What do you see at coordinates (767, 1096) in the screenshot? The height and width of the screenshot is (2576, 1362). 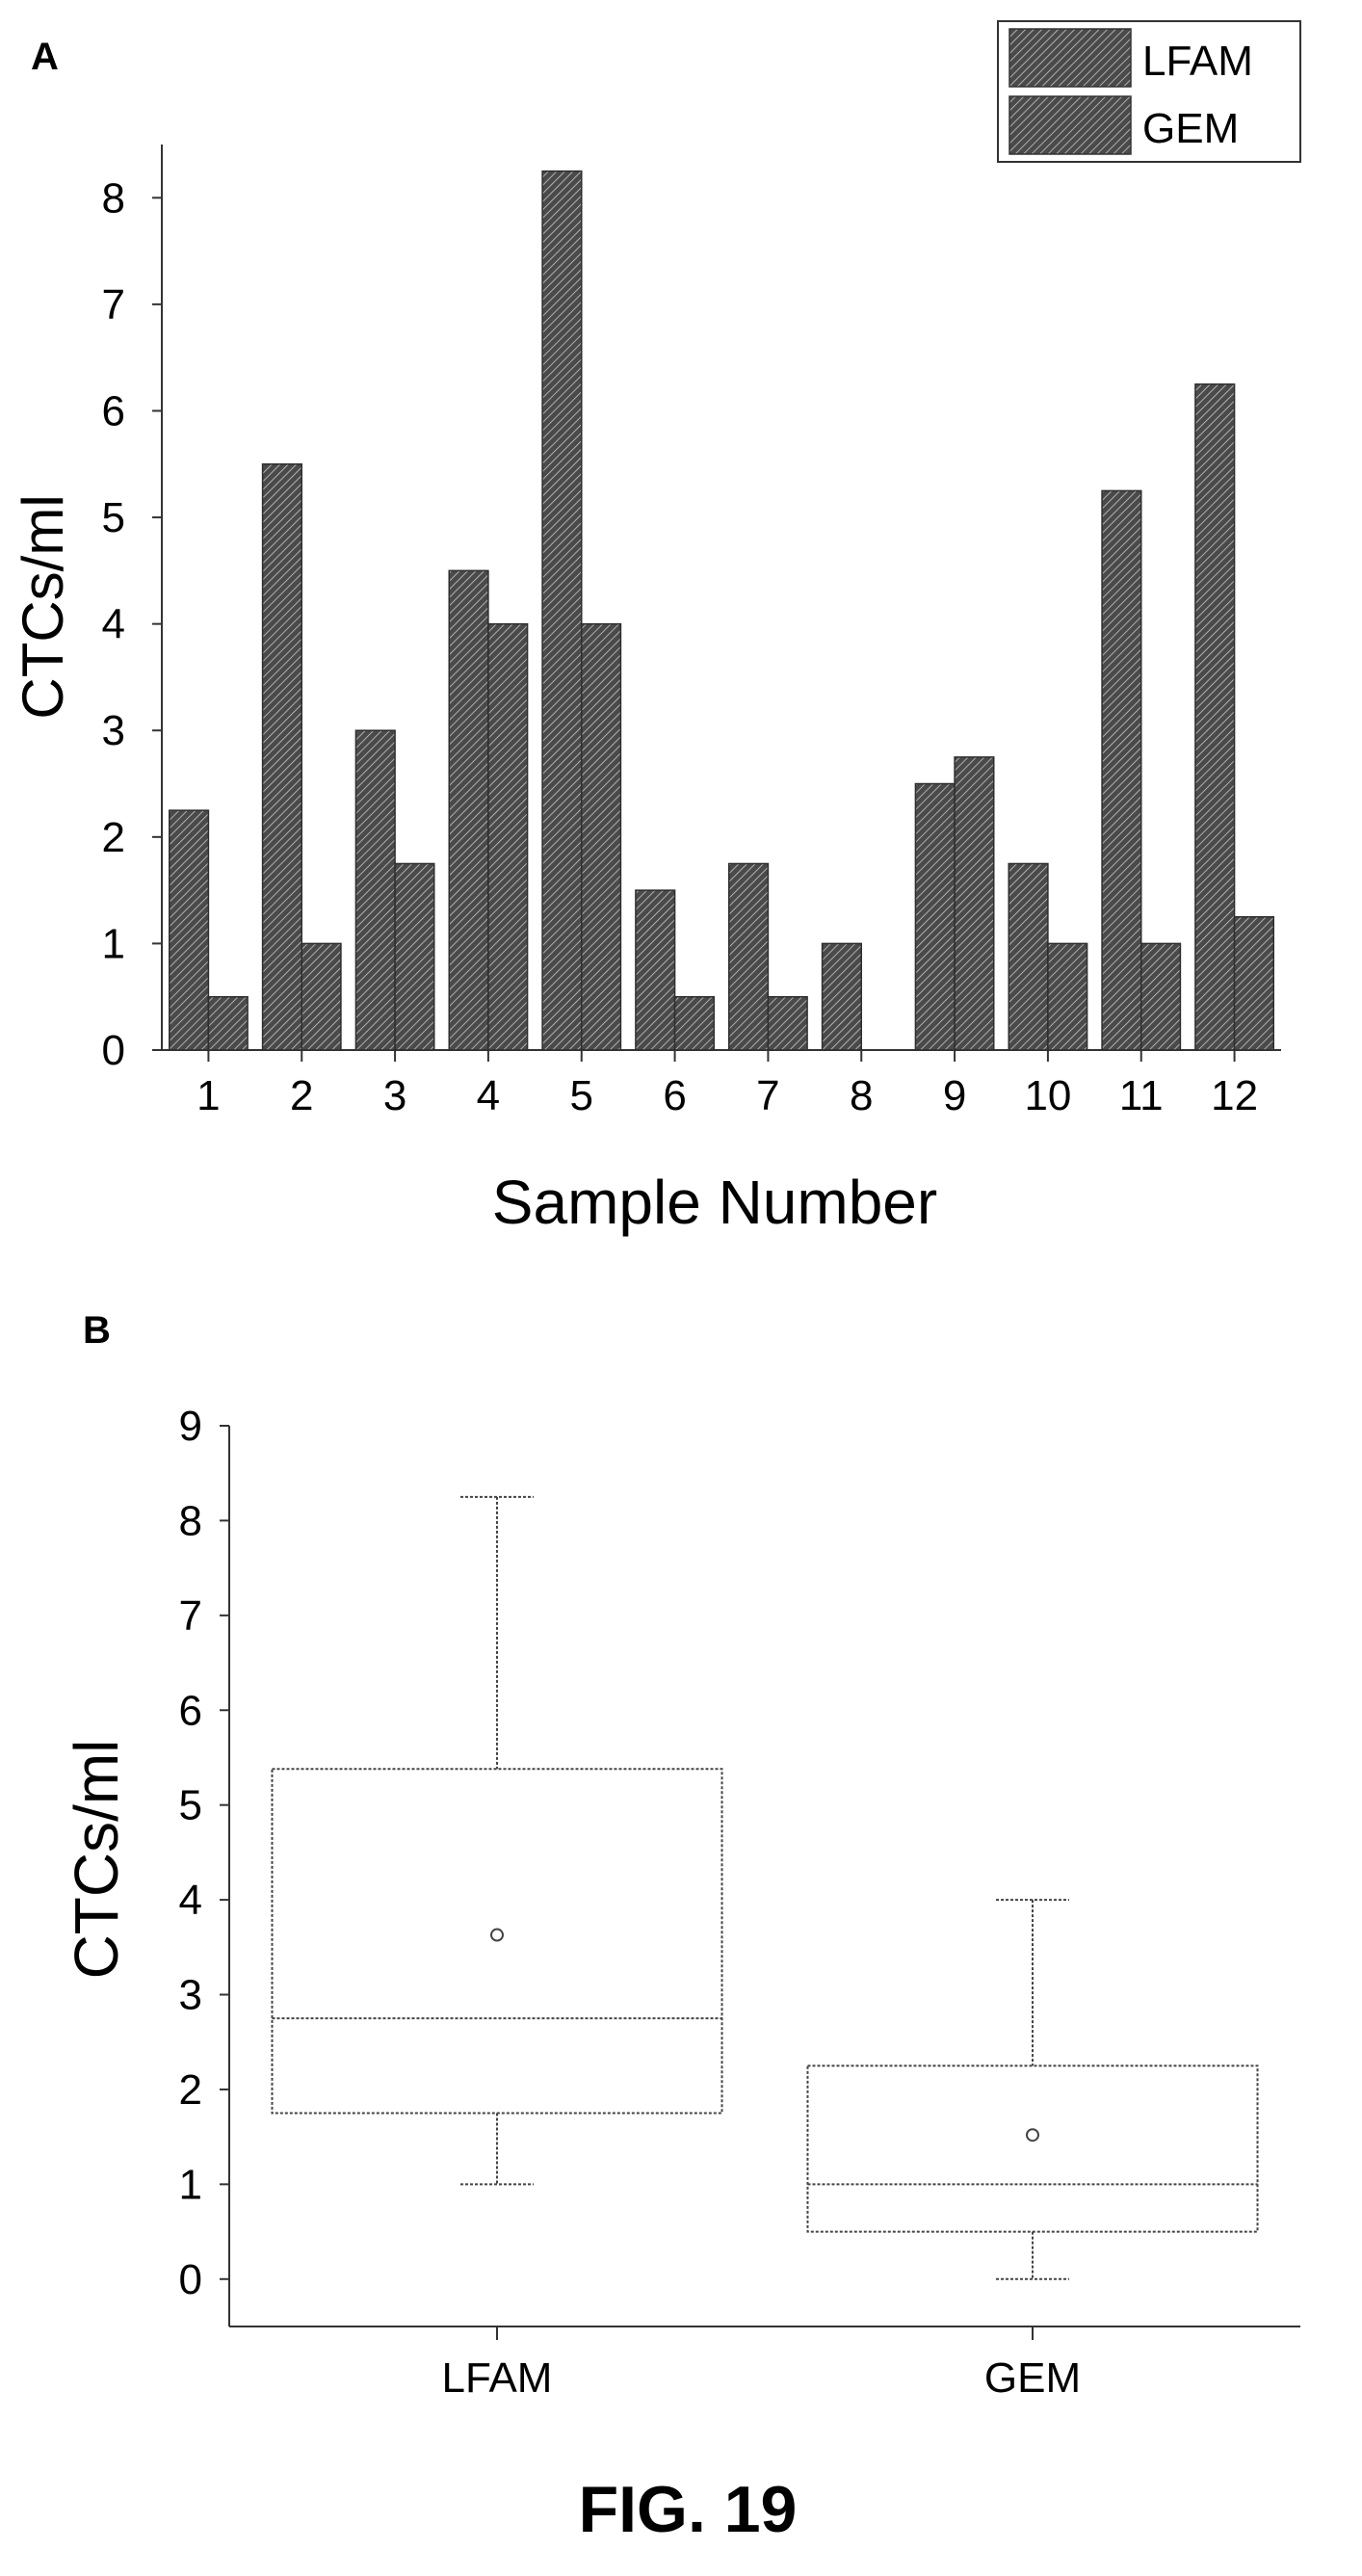 I see `x-tick-label: 7` at bounding box center [767, 1096].